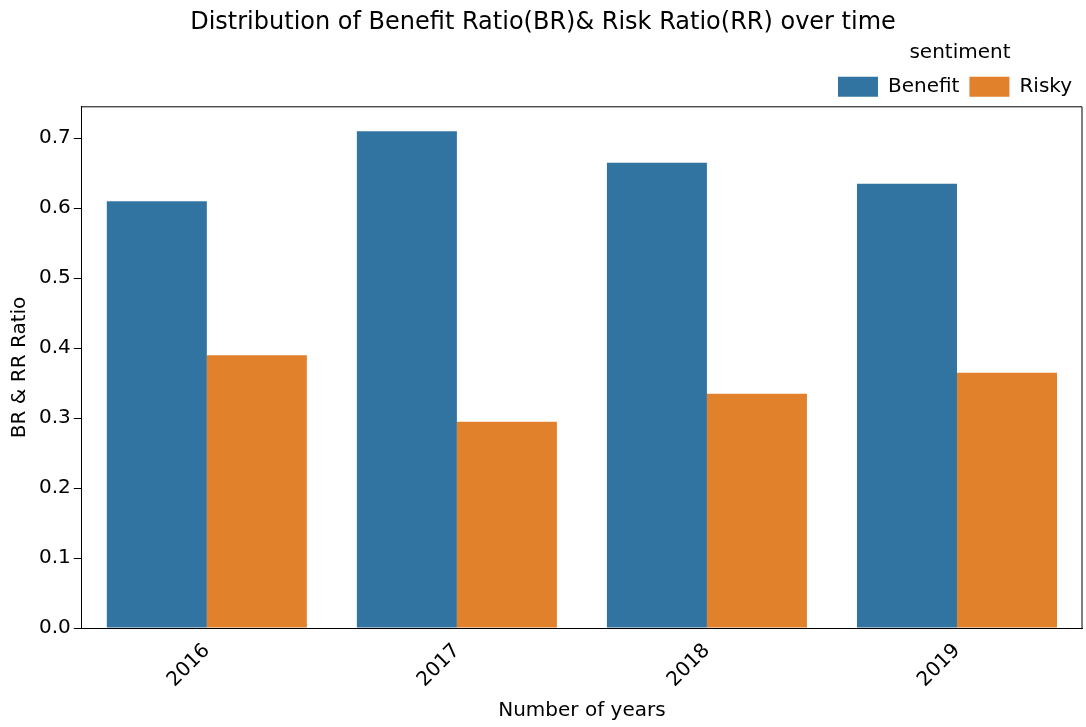 This screenshot has height=727, width=1086. Describe the element at coordinates (1046, 85) in the screenshot. I see `legend-label: Risky` at that location.